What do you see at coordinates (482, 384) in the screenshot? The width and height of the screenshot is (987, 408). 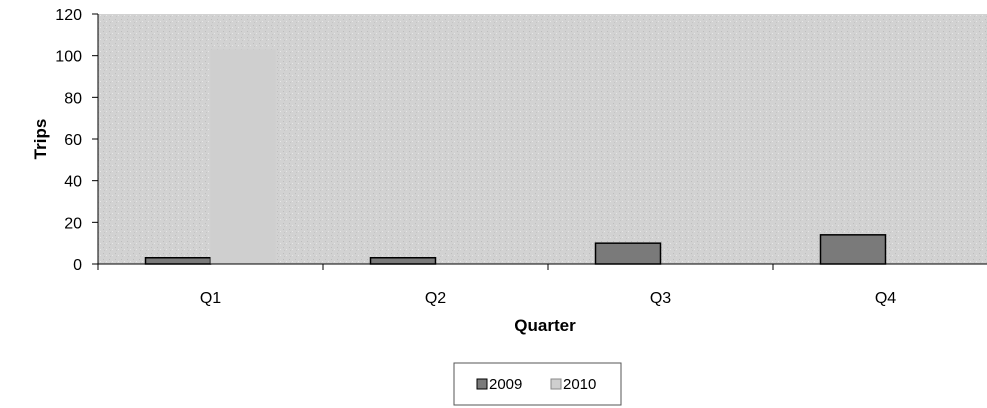 I see `legend-swatch-2009` at bounding box center [482, 384].